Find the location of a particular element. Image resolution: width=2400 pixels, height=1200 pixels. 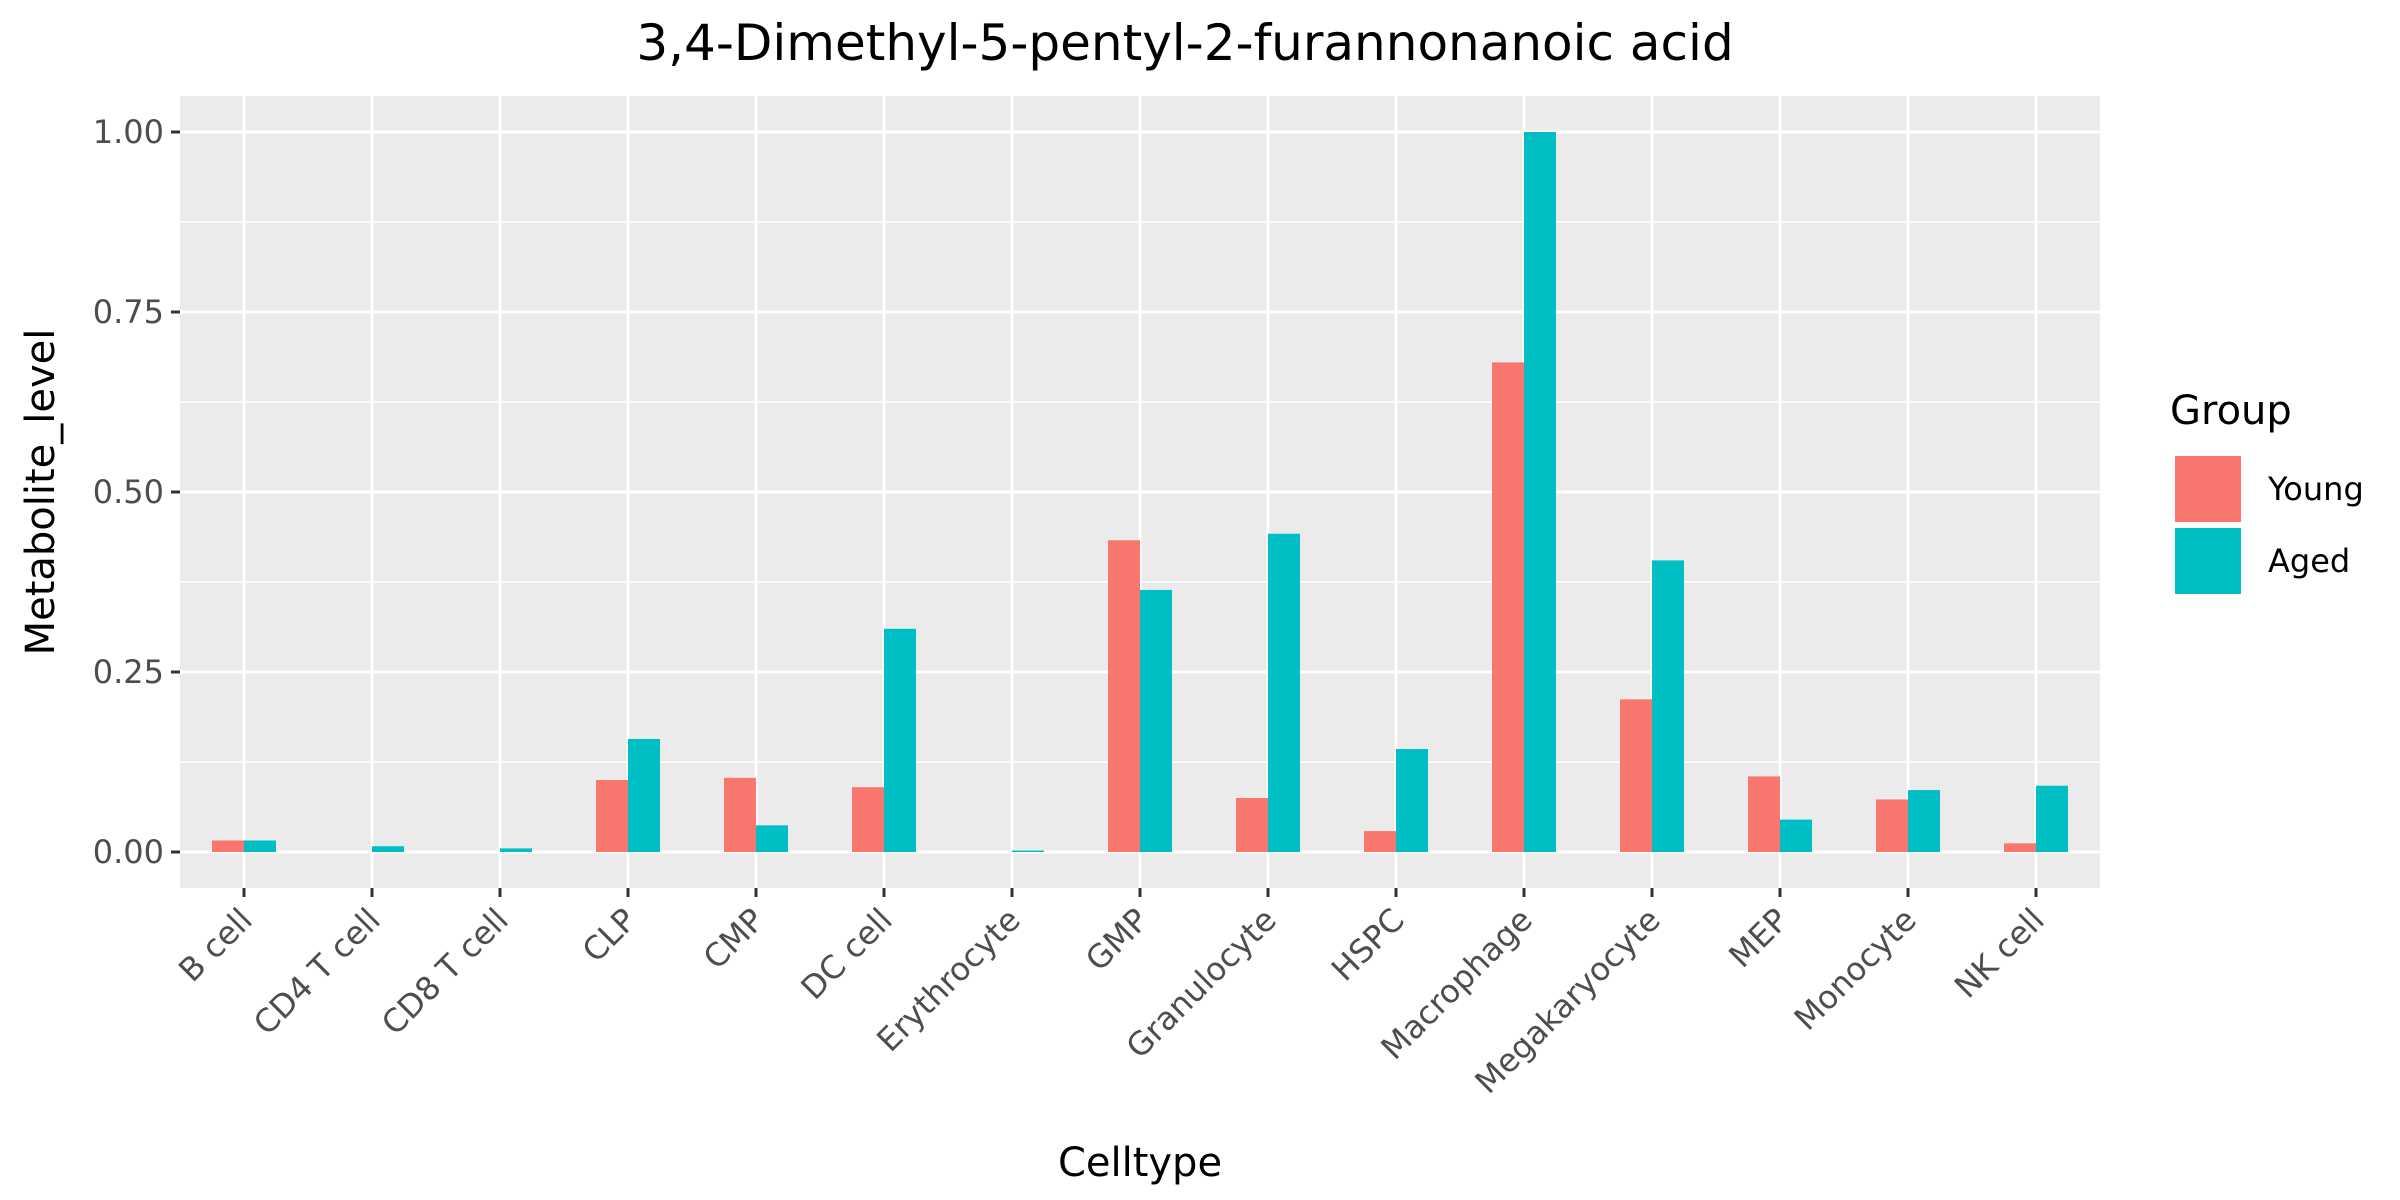

x-tick-label: HSPC is located at coordinates (1368, 945).